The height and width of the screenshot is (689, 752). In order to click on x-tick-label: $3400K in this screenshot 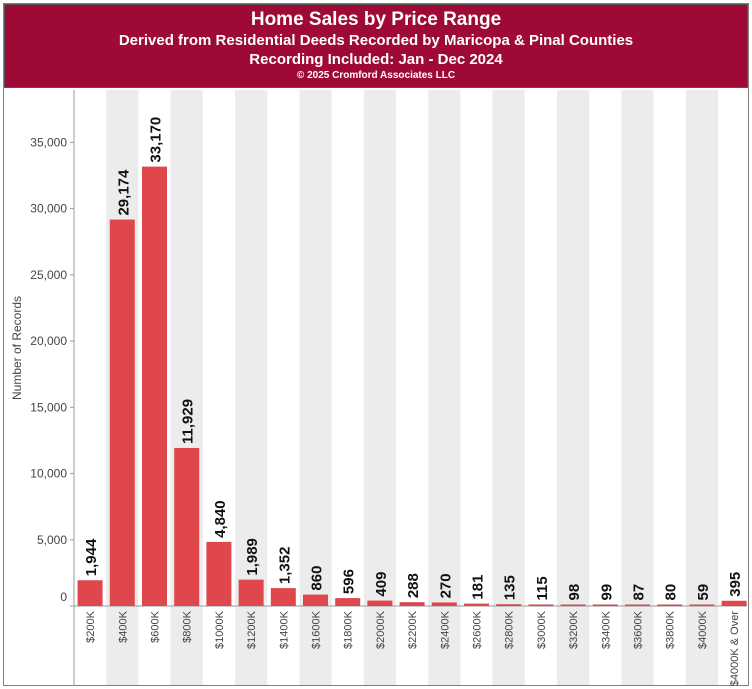, I will do `click(606, 629)`.